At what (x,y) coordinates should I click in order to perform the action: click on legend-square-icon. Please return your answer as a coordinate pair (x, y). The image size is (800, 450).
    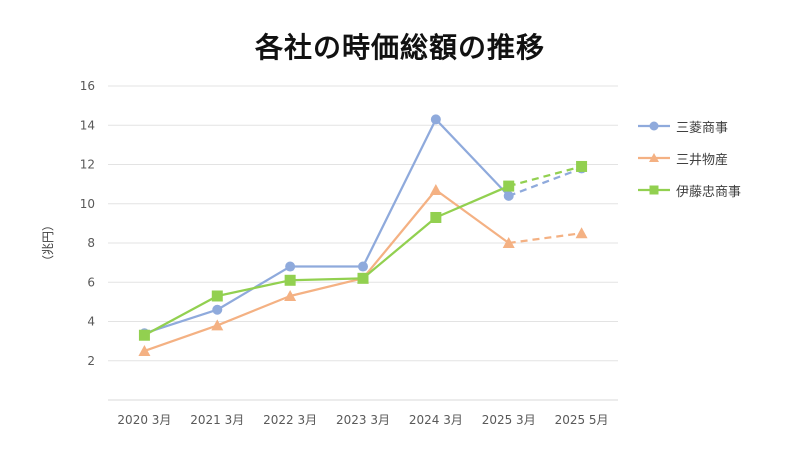
    Looking at the image, I should click on (654, 190).